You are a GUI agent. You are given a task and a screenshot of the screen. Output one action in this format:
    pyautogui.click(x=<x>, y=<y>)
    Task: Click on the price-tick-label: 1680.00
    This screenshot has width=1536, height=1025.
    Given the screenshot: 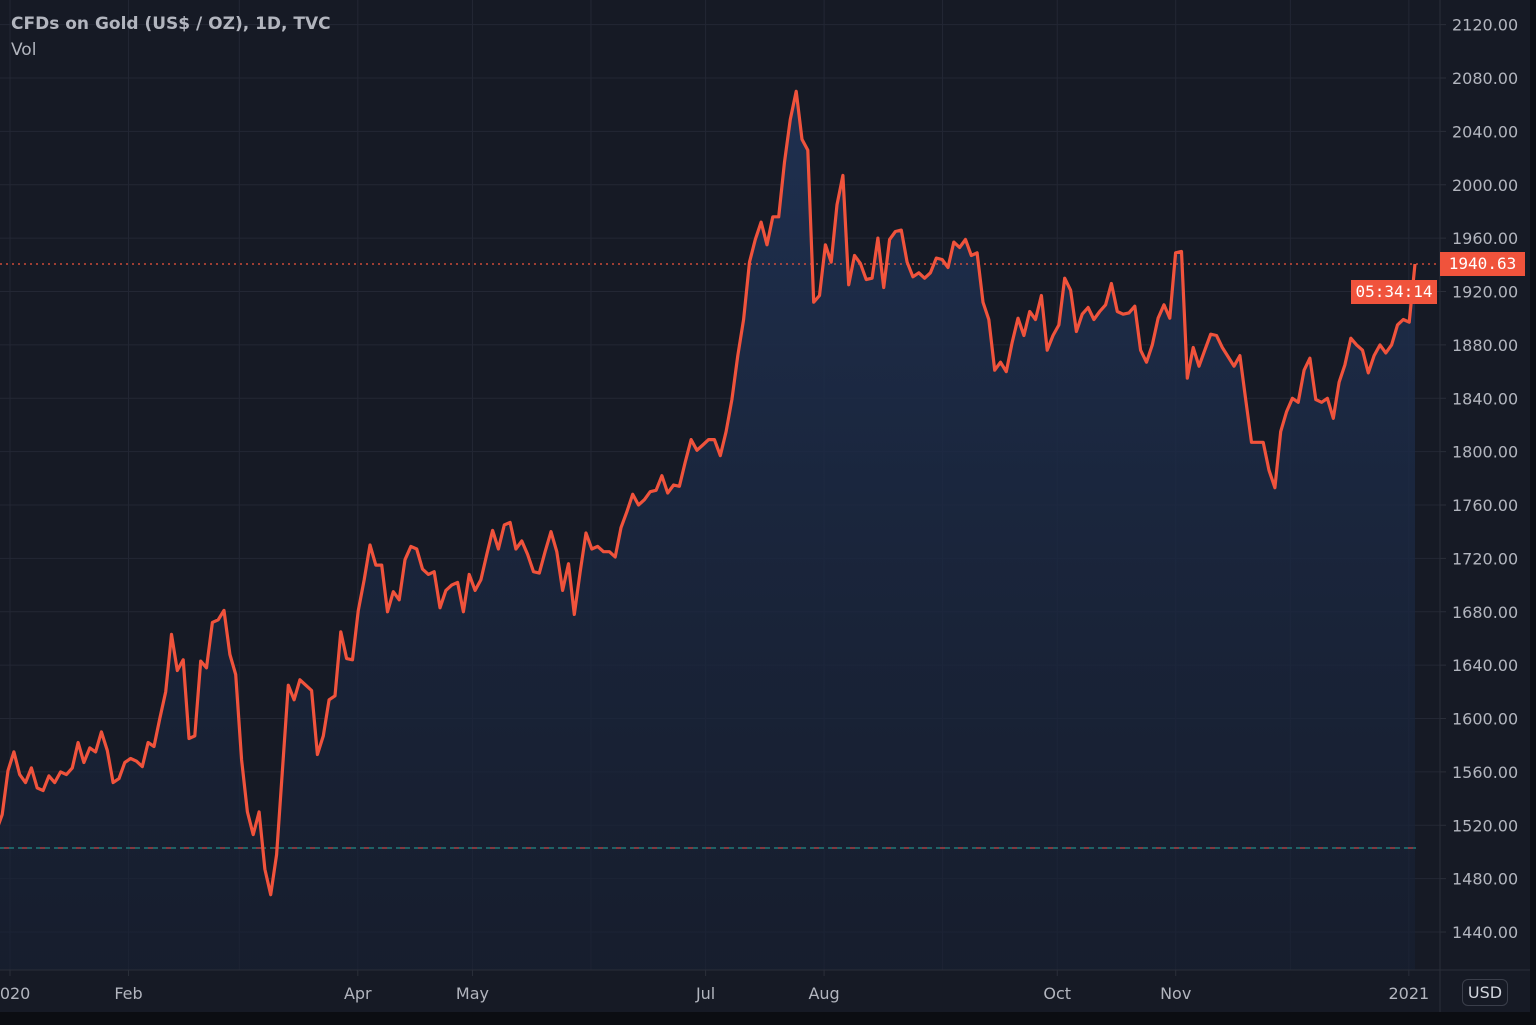 What is the action you would take?
    pyautogui.click(x=1485, y=612)
    